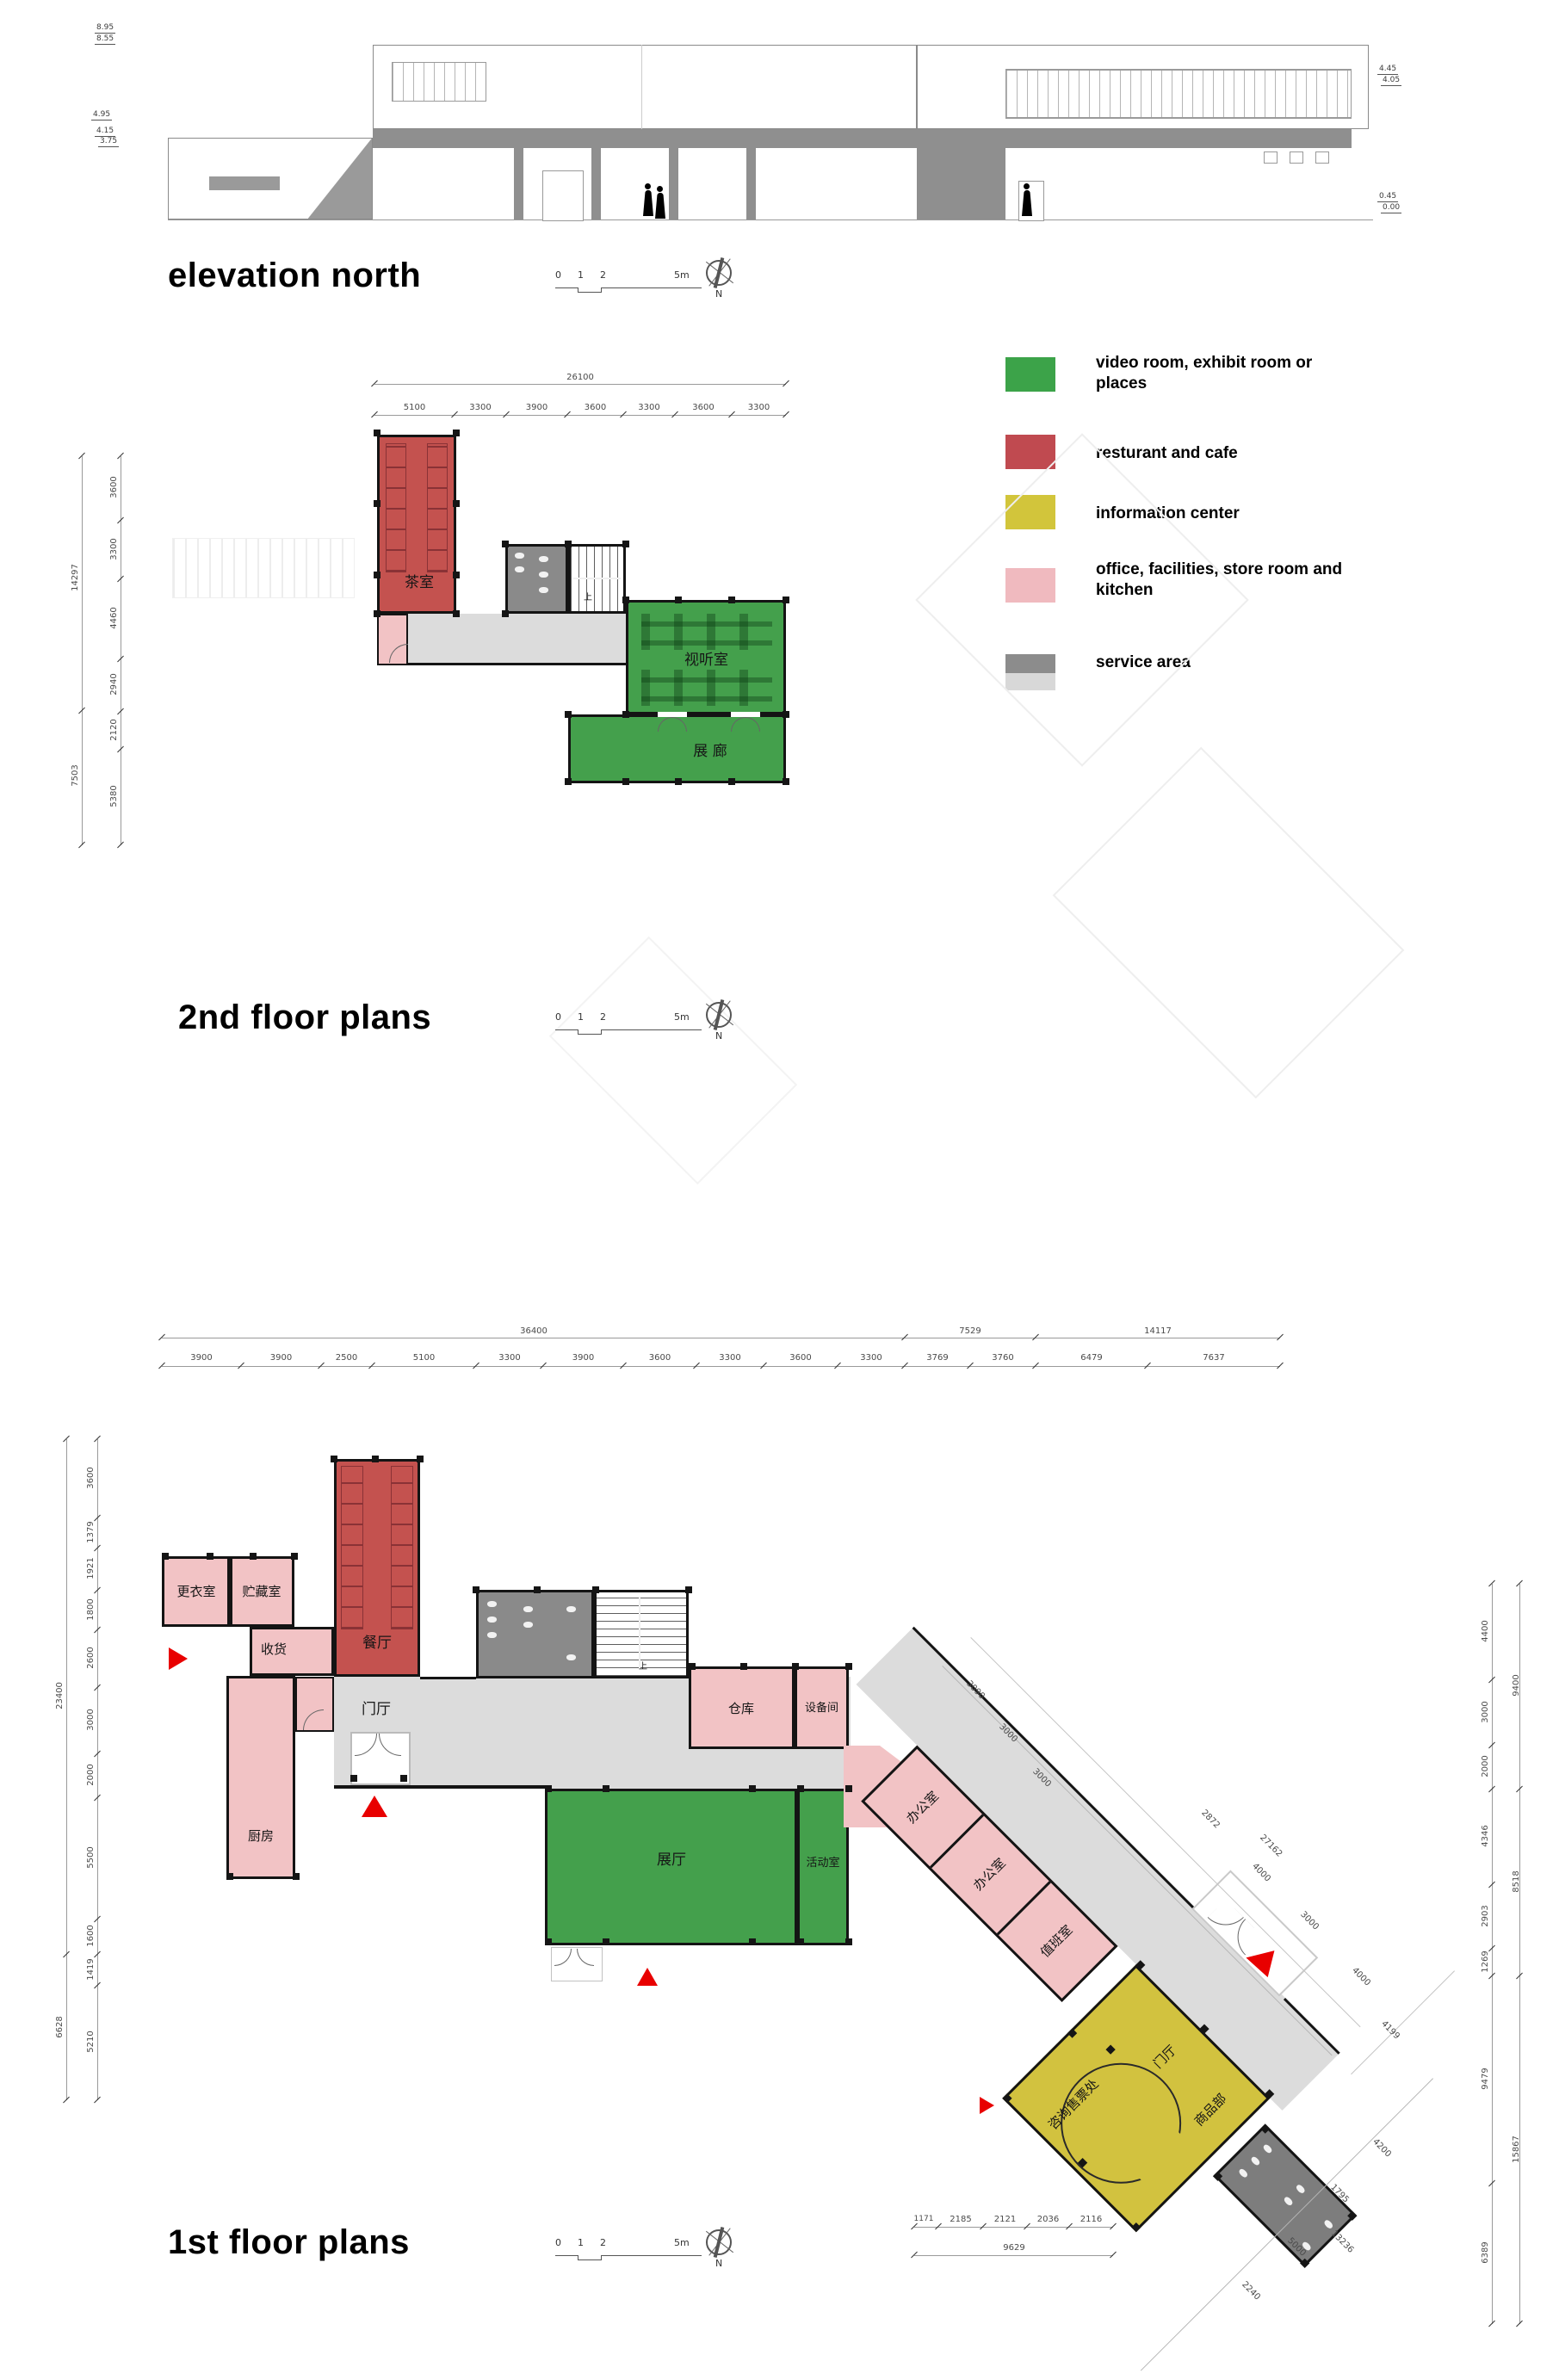  What do you see at coordinates (745, 715) in the screenshot?
I see `gallery-door-gap` at bounding box center [745, 715].